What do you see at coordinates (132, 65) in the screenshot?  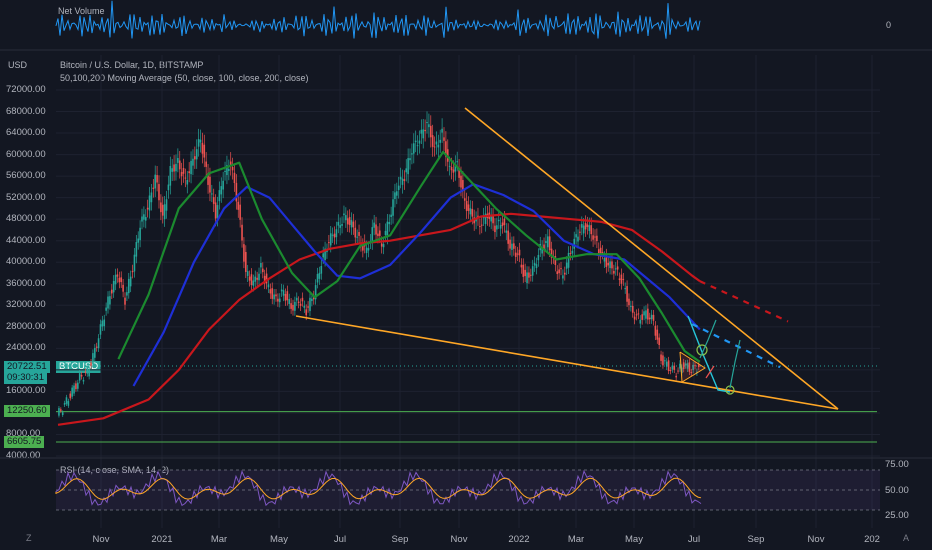 I see `symbol-title: Bitcoin / U.S. Dollar, 1D, BITSTAMP` at bounding box center [132, 65].